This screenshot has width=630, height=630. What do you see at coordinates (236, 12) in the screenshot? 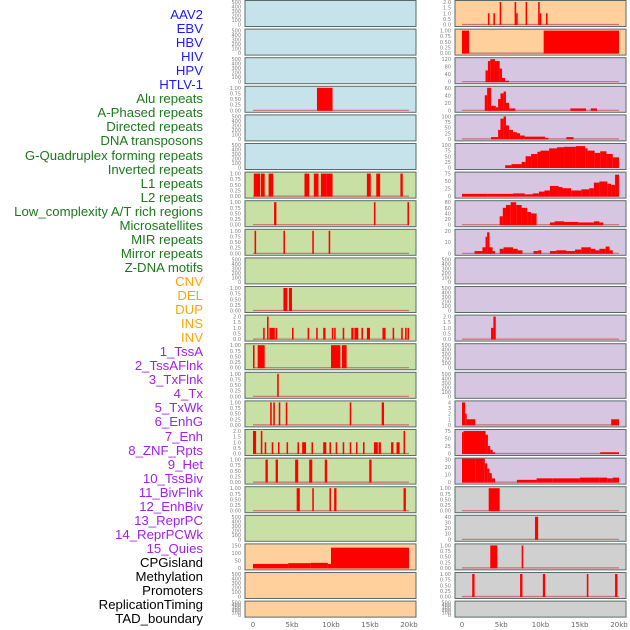
I see `y-tick-label: 300` at bounding box center [236, 12].